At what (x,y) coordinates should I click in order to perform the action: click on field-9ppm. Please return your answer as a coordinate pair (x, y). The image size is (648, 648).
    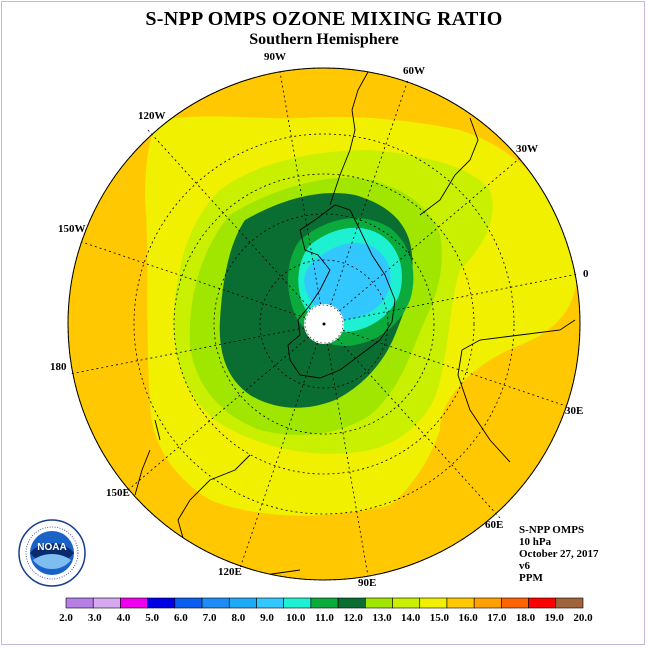
    Looking at the image, I should click on (347, 281).